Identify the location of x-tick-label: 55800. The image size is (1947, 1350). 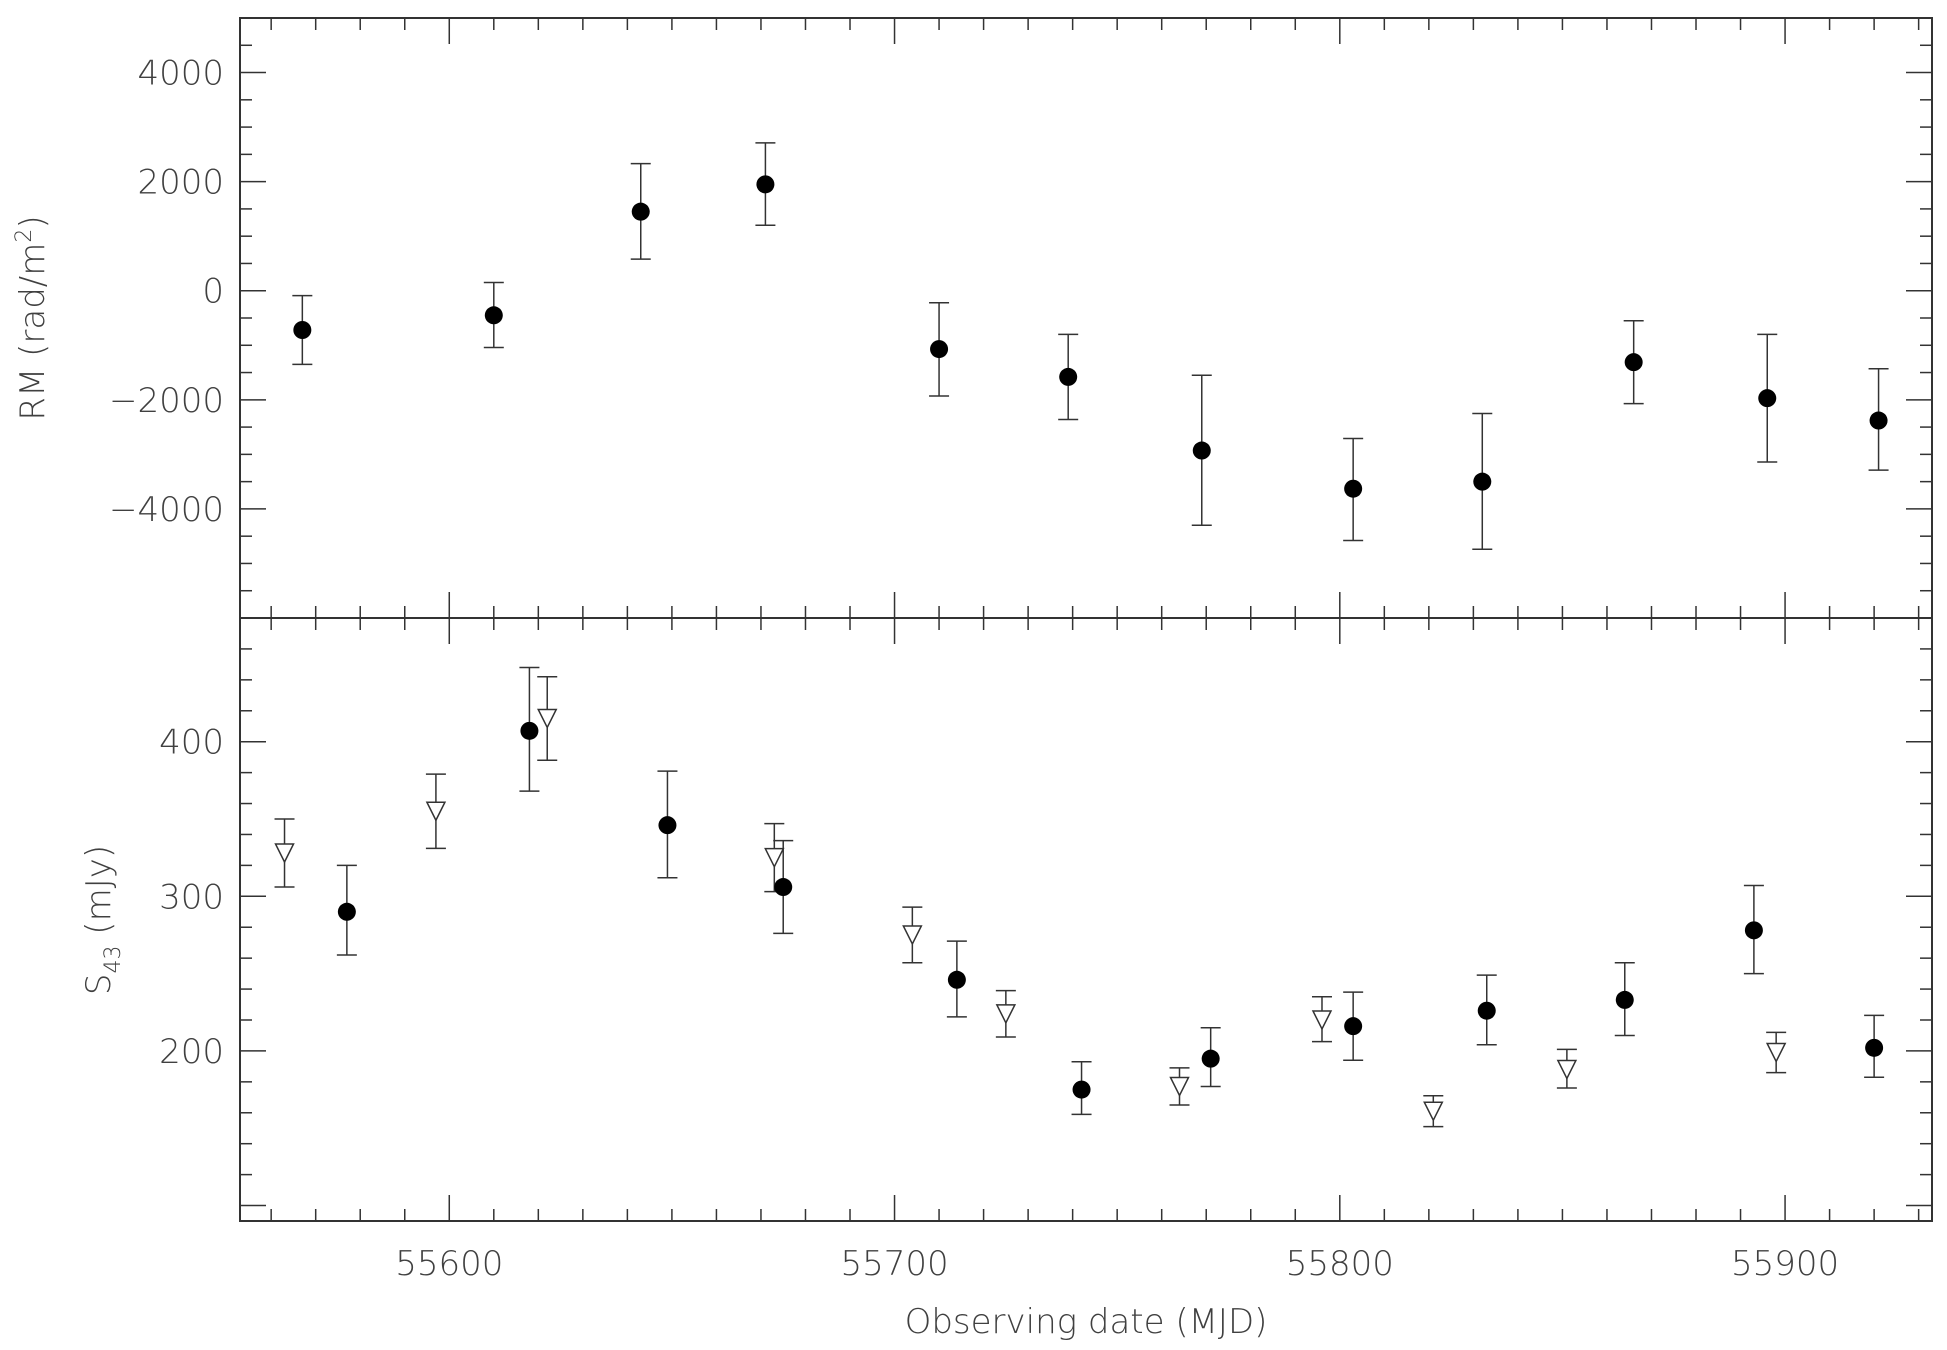
(1340, 1264).